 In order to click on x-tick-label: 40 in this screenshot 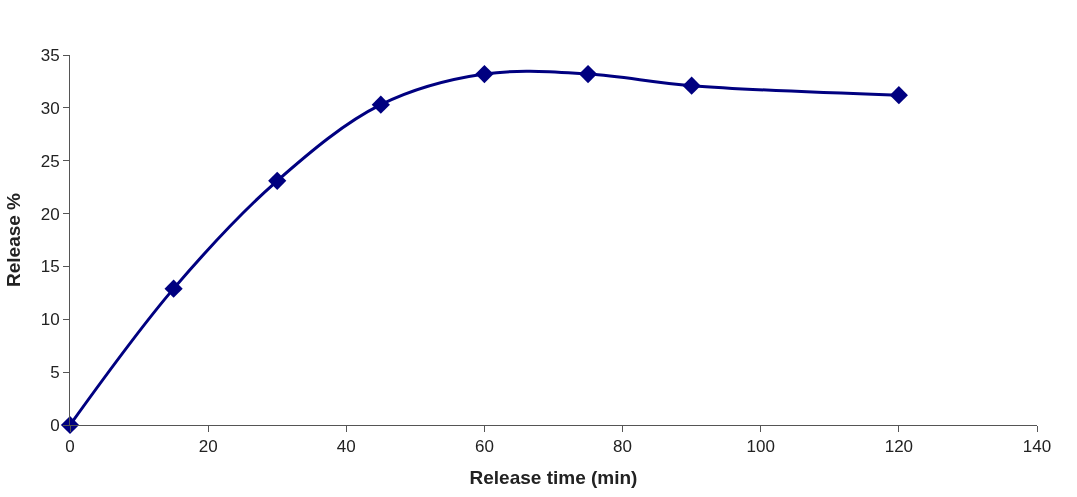, I will do `click(346, 447)`.